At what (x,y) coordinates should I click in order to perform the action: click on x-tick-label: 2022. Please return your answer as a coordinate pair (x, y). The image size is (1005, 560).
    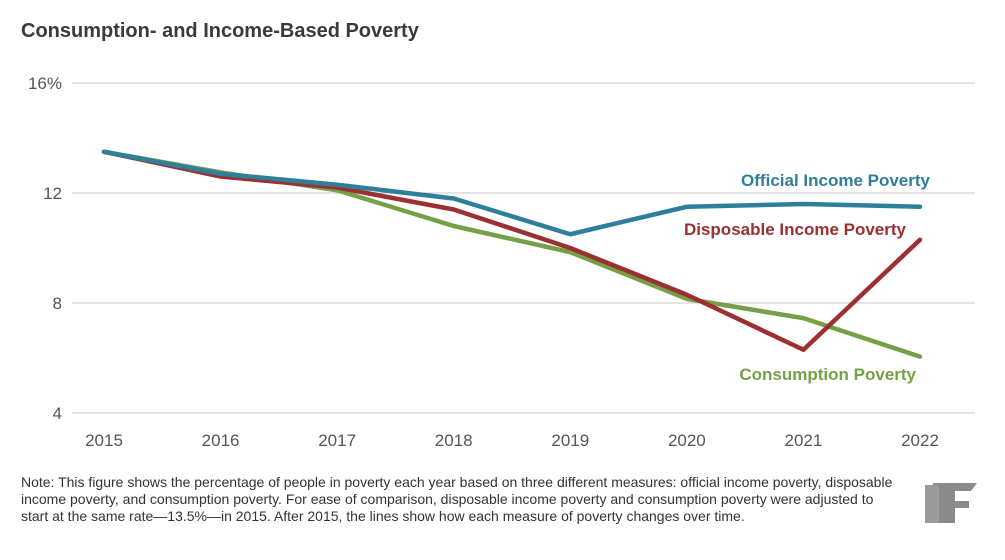
    Looking at the image, I should click on (920, 440).